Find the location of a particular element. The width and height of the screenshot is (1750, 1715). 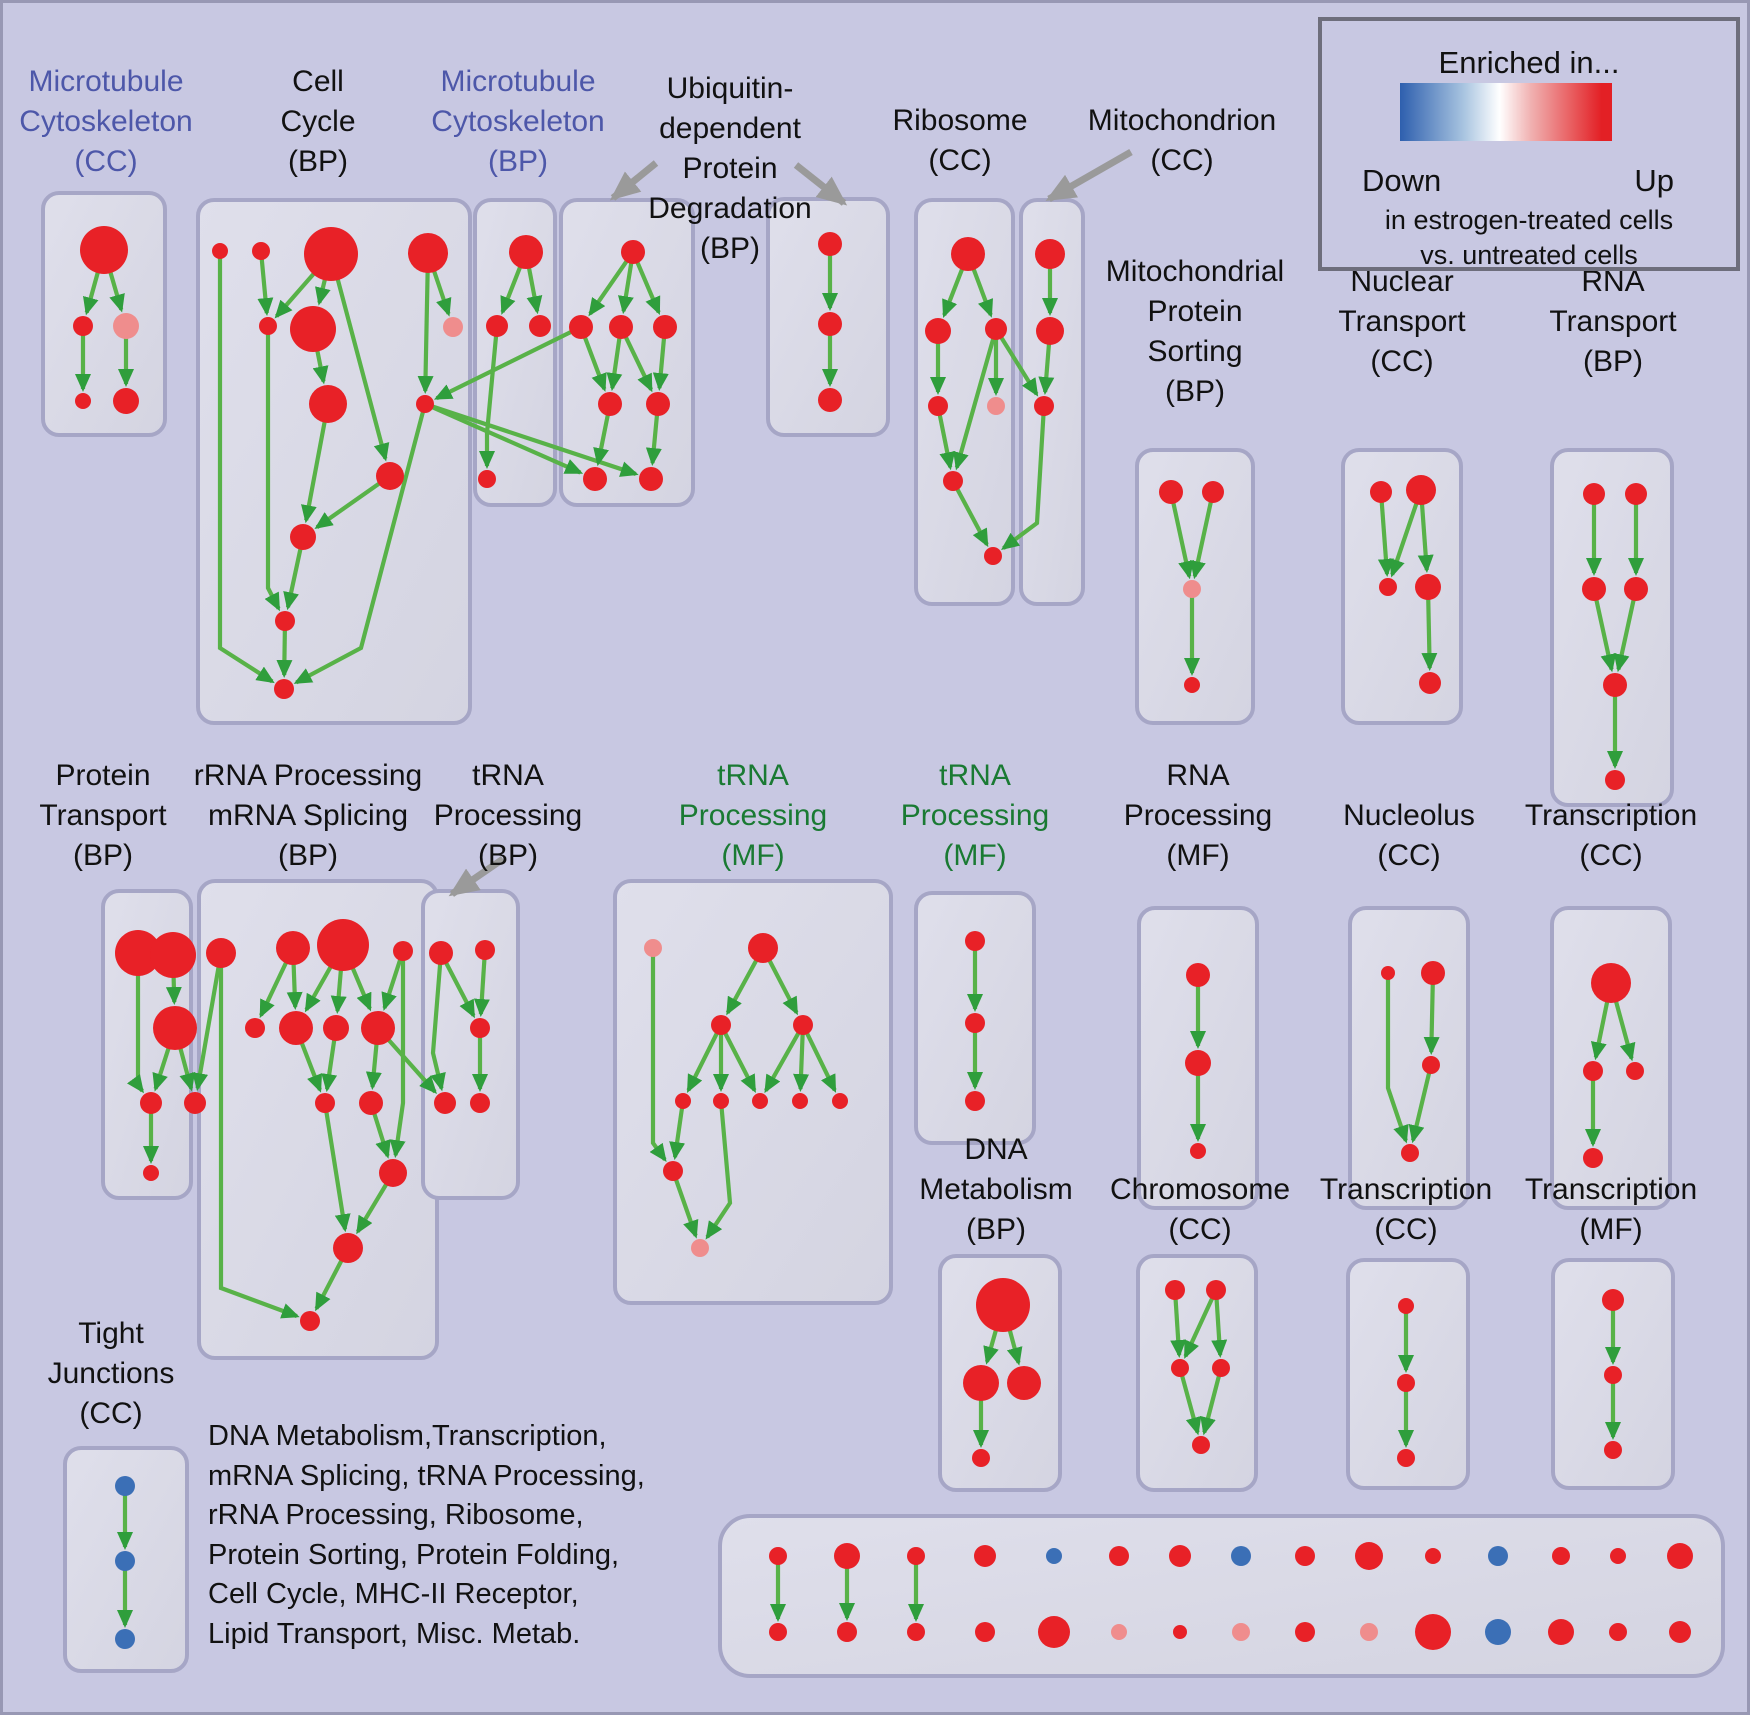

edge-rt3-rt5 is located at coordinates (1604, 630).